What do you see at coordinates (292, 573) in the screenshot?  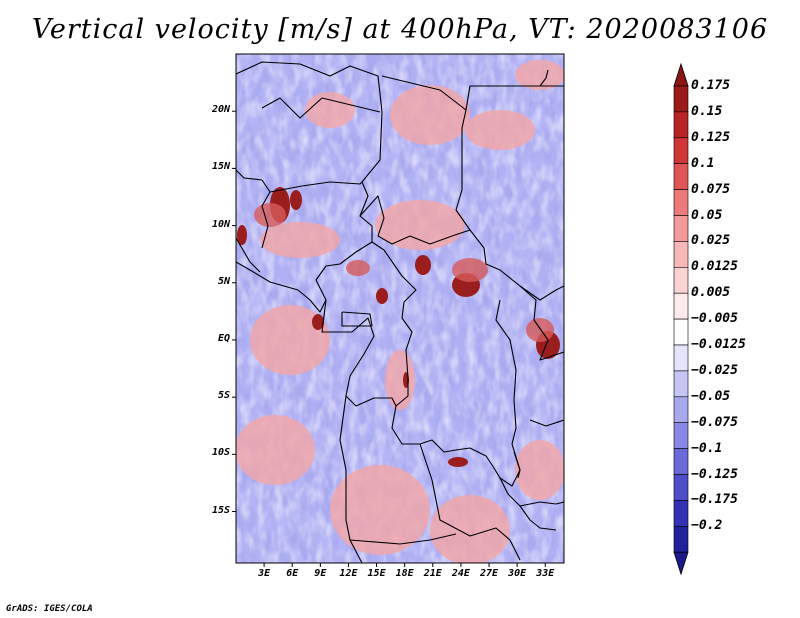 I see `lon-tick-label: 6E` at bounding box center [292, 573].